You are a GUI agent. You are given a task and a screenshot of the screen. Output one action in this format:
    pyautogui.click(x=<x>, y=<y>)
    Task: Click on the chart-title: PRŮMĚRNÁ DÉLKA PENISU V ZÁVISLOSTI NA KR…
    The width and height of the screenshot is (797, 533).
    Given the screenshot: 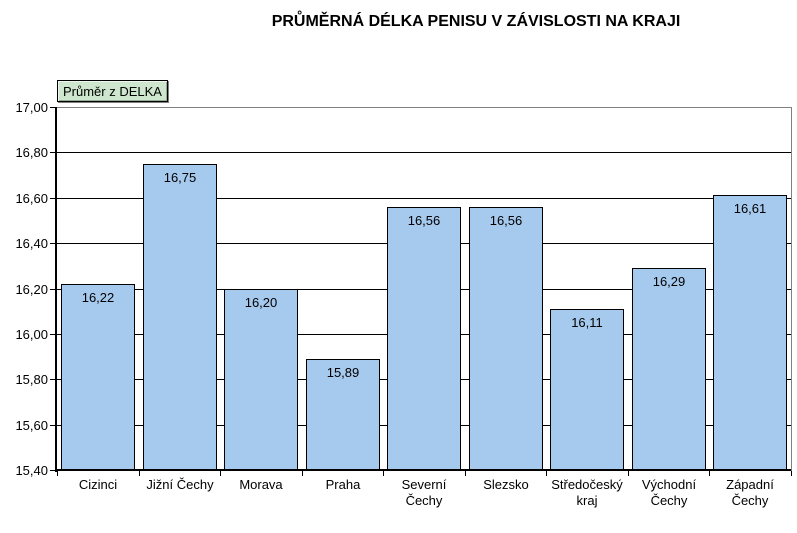 What is the action you would take?
    pyautogui.click(x=476, y=21)
    